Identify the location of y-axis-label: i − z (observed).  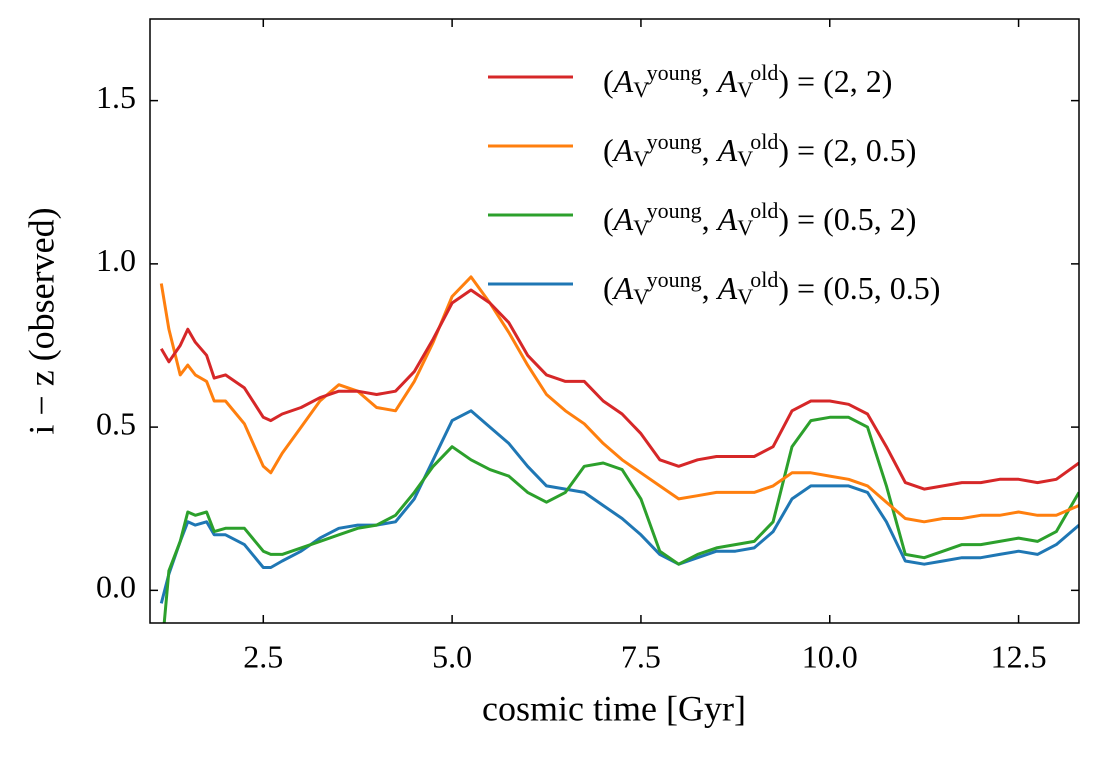
(41, 320).